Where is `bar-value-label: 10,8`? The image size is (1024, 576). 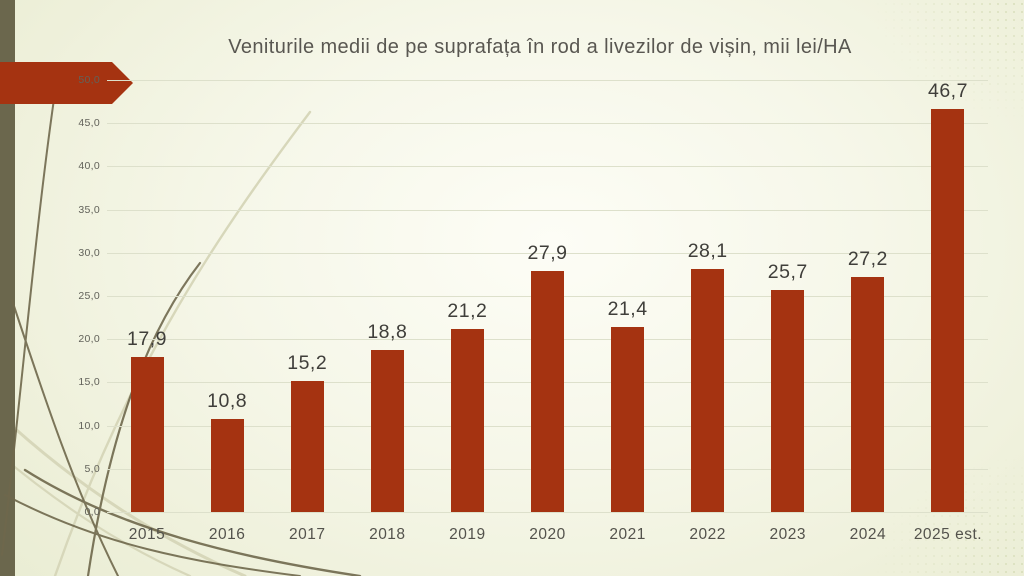 bar-value-label: 10,8 is located at coordinates (227, 400).